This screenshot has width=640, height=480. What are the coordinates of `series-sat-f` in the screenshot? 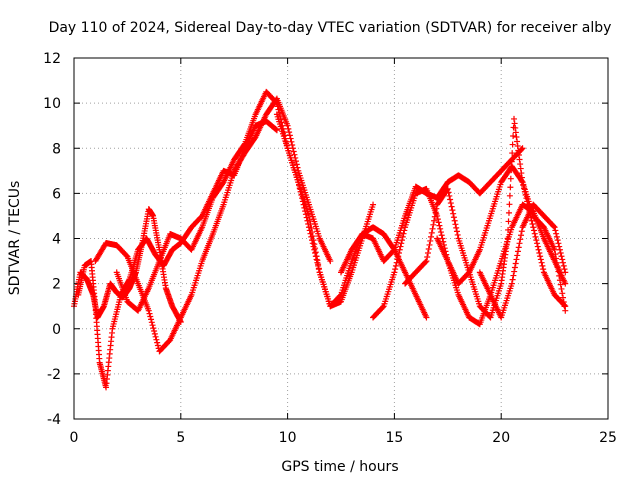 It's located at (432, 210).